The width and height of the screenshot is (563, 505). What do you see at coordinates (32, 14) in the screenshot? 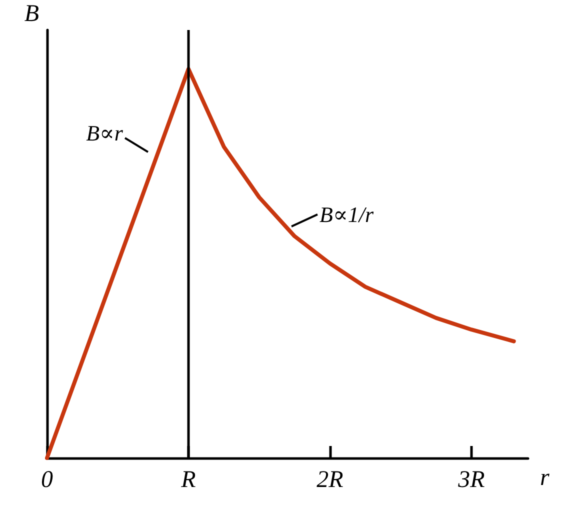
I see `y-axis-title: B` at bounding box center [32, 14].